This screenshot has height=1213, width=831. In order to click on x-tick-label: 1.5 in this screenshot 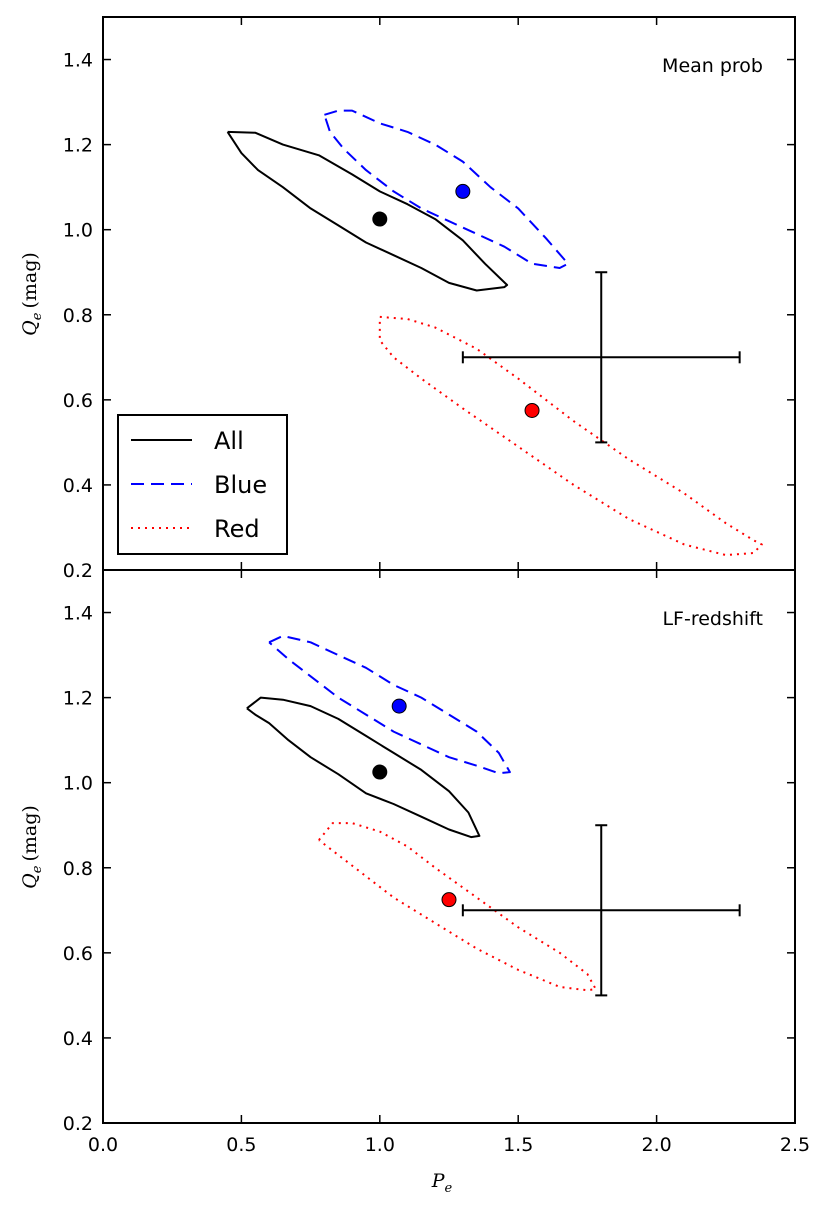, I will do `click(518, 1145)`.